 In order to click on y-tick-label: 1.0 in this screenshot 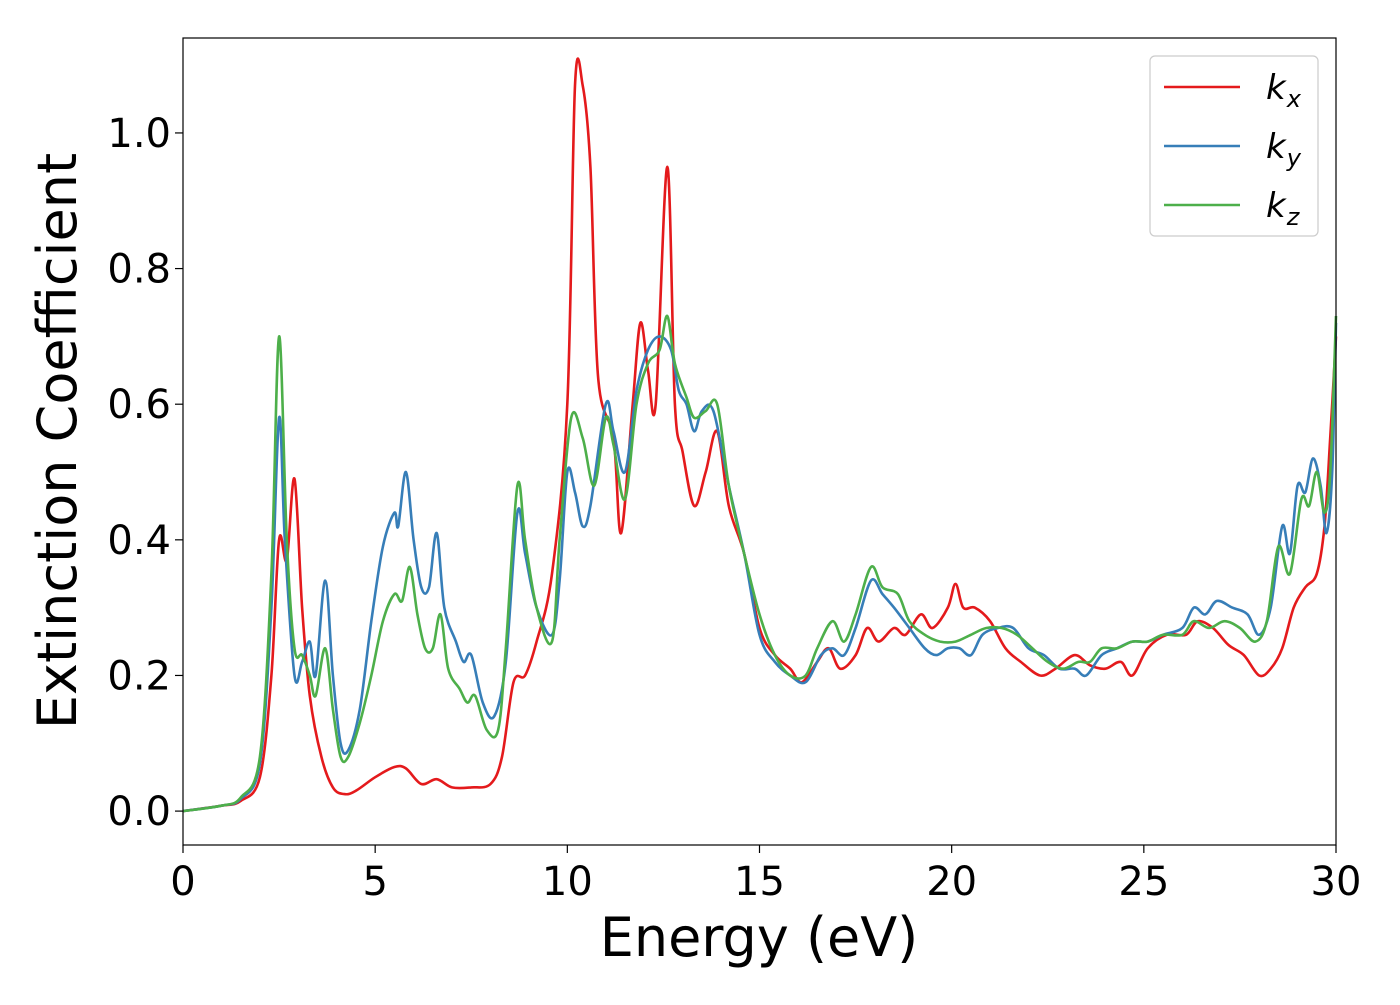, I will do `click(139, 134)`.